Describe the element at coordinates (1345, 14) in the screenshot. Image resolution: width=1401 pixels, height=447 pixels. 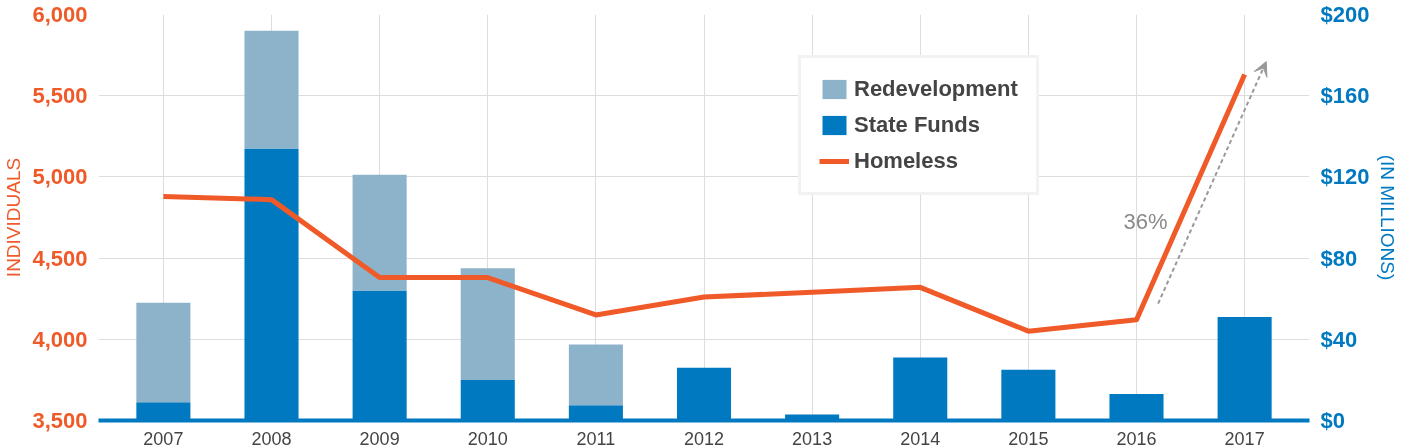
I see `y2-tick-label: $200` at that location.